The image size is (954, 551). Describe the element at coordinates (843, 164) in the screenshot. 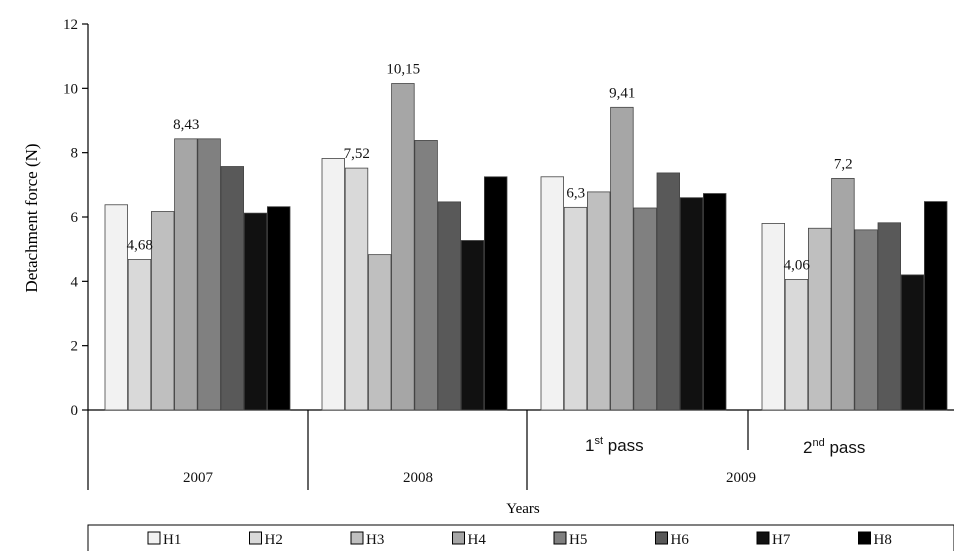

I see `data-label: 7,2` at that location.